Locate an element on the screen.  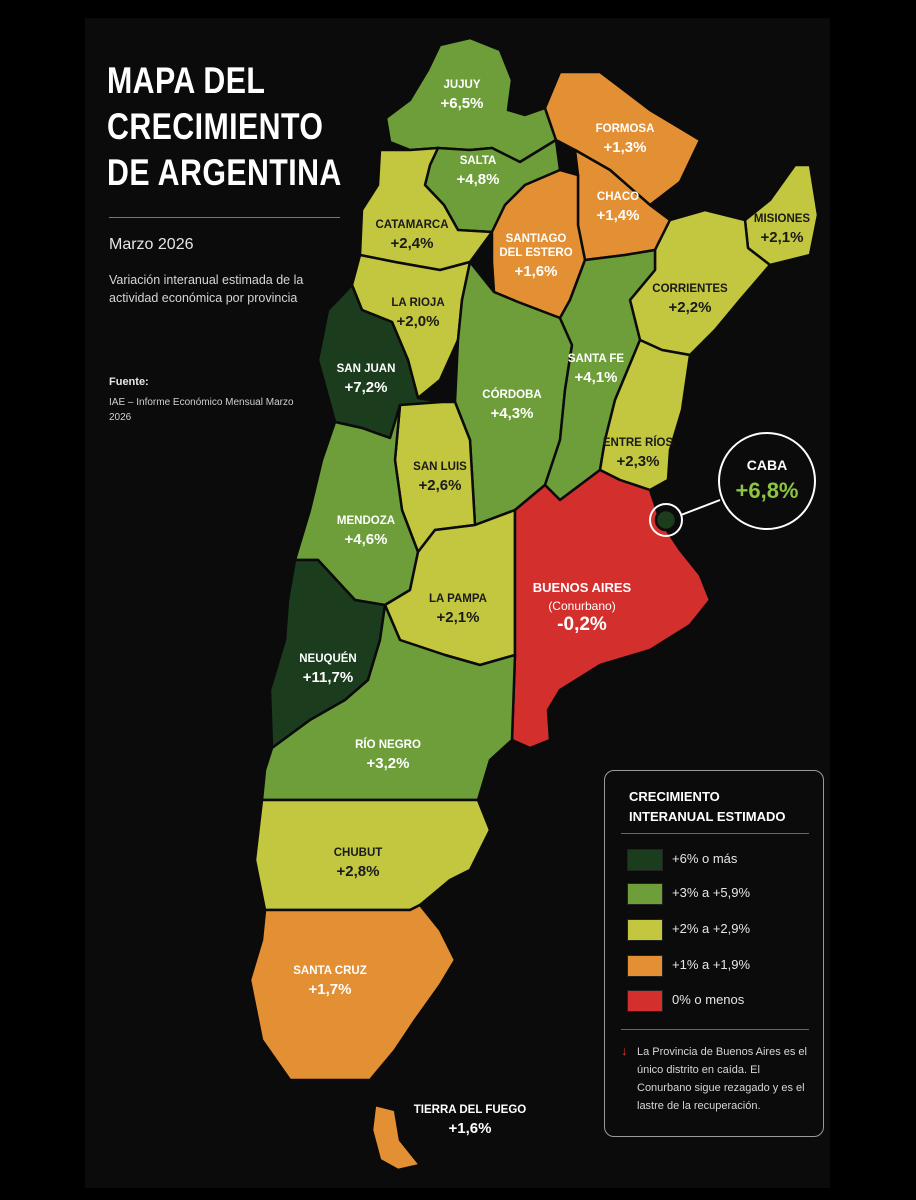
province-name: RÍO NEGRO is located at coordinates (388, 744).